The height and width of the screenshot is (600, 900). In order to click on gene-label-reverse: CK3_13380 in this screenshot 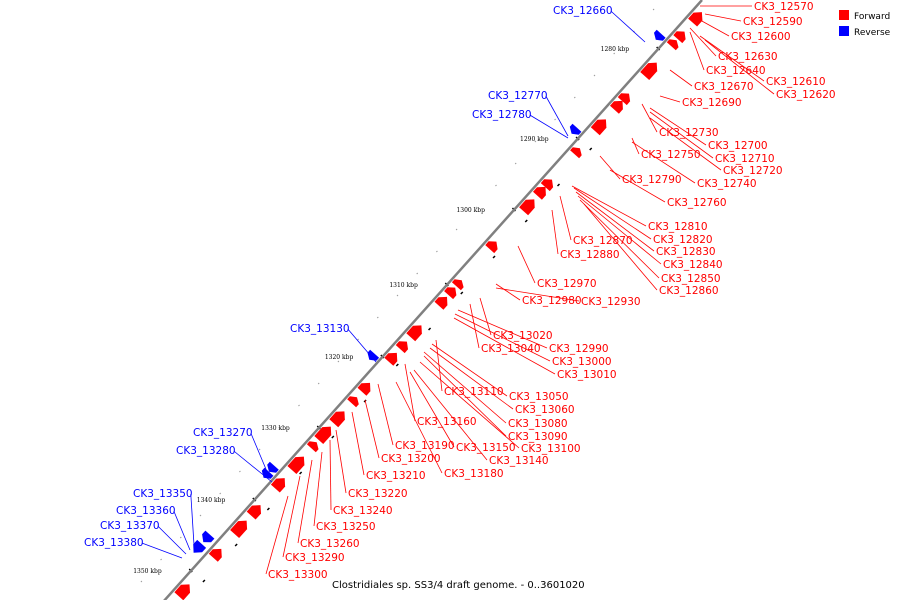, I will do `click(114, 543)`.